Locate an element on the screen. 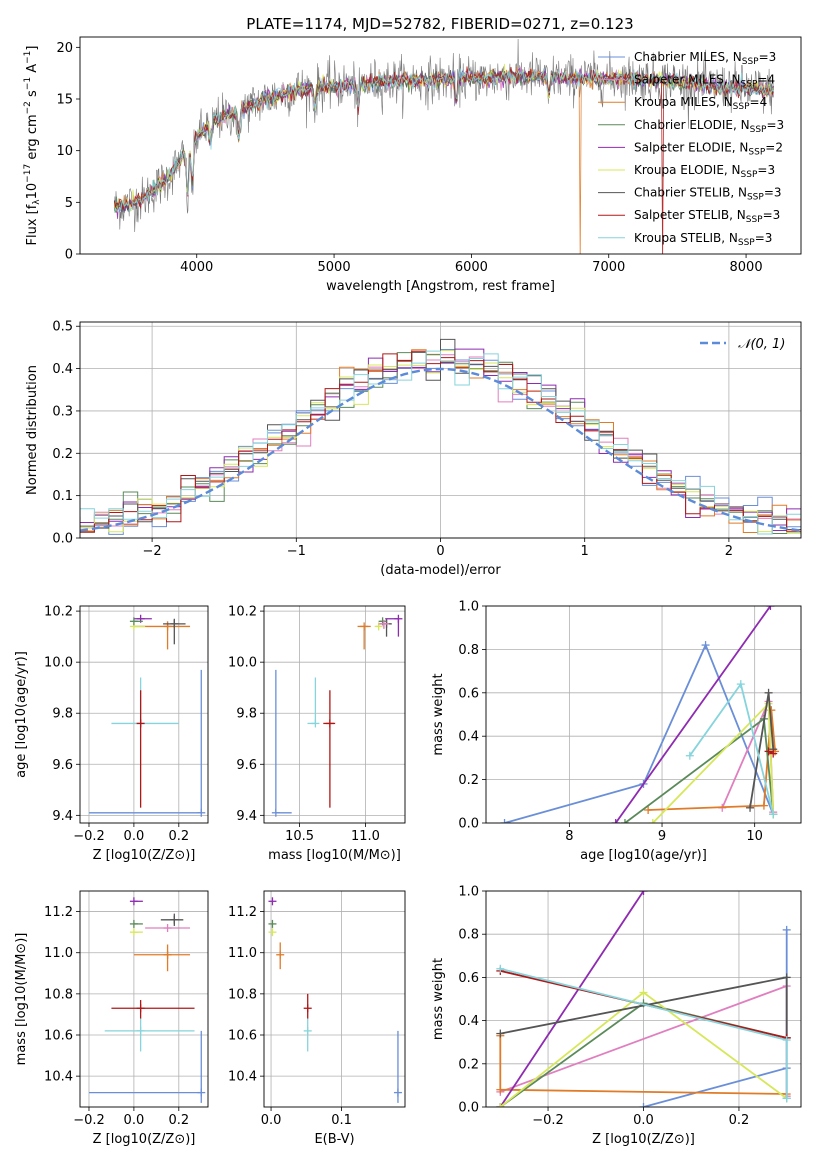 This screenshot has height=1170, width=819. y-tick-label: 9.6 is located at coordinates (246, 765).